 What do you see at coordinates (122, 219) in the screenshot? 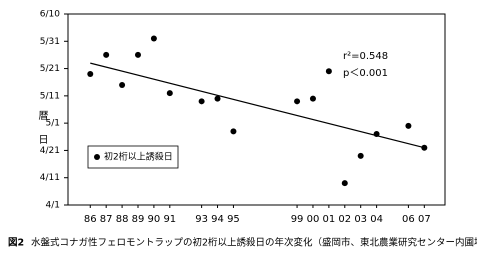
I see `x-tick-label: 88` at bounding box center [122, 219].